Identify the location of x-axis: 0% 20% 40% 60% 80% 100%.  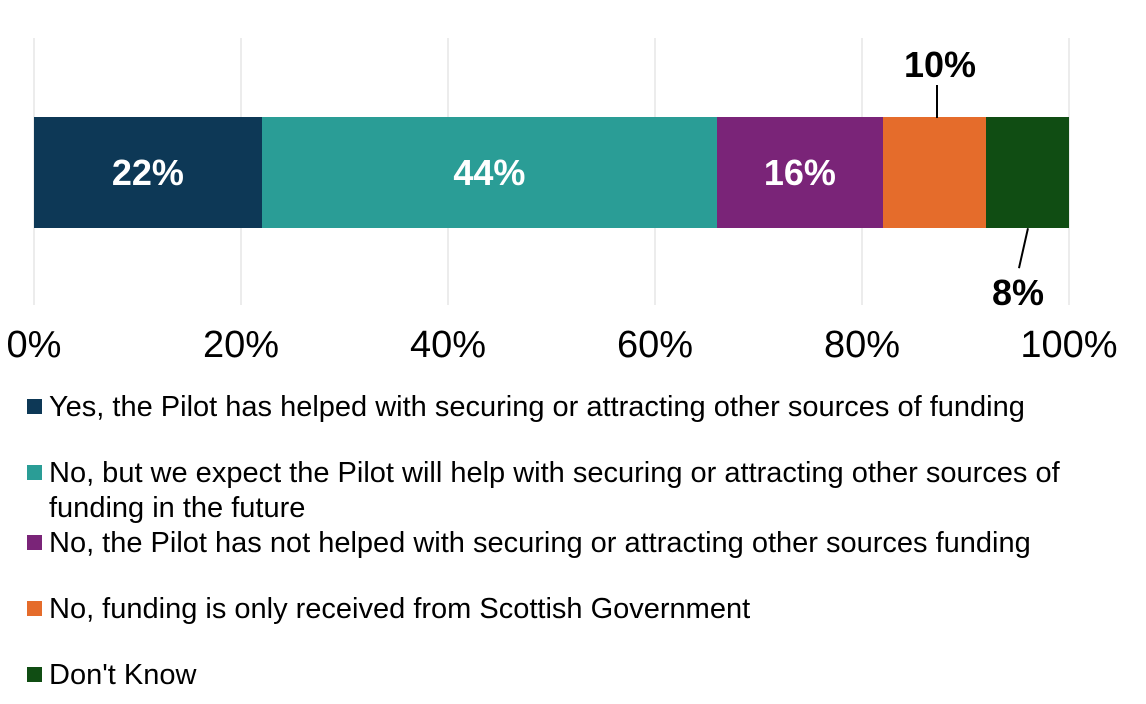
(562, 345).